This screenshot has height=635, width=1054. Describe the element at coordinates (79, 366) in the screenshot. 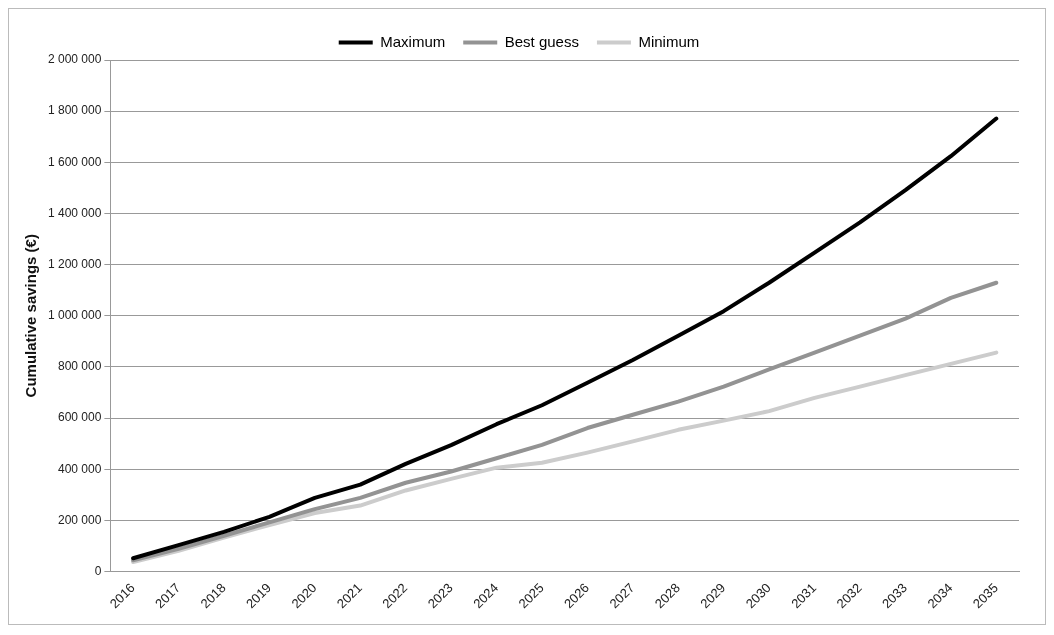

I see `y-tick-label: 800 000` at that location.